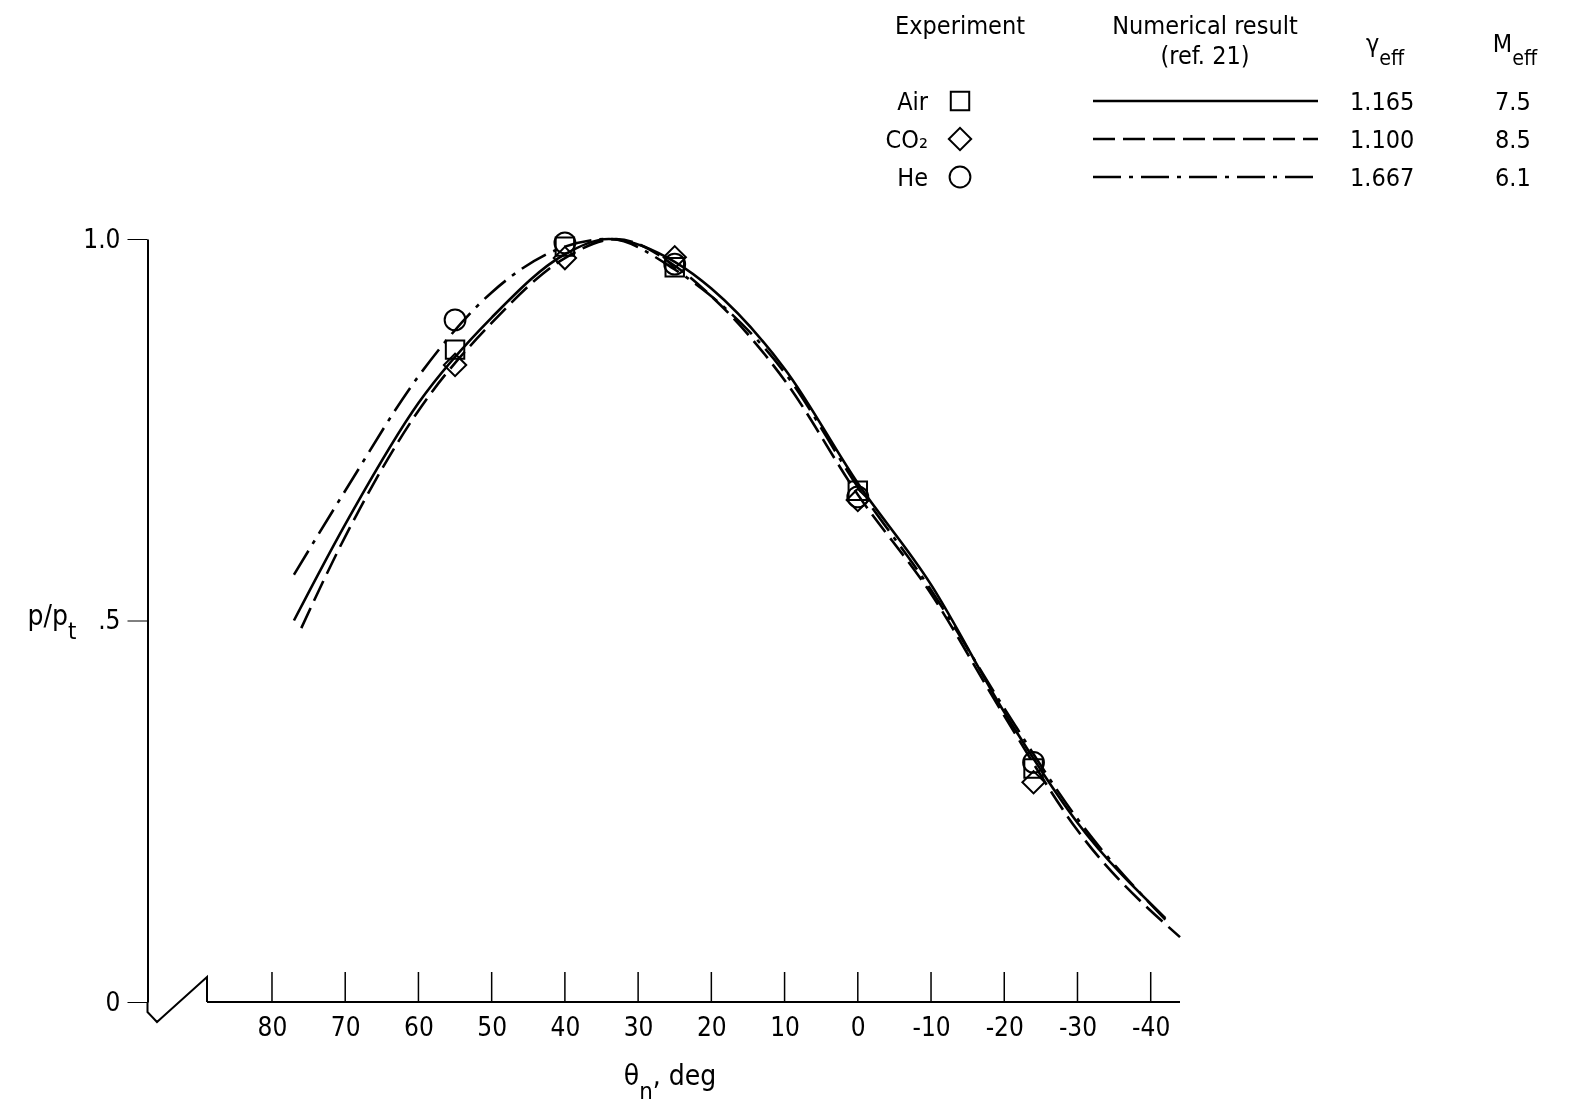 The width and height of the screenshot is (1580, 1111). I want to click on x-tick-label: 20, so click(711, 1027).